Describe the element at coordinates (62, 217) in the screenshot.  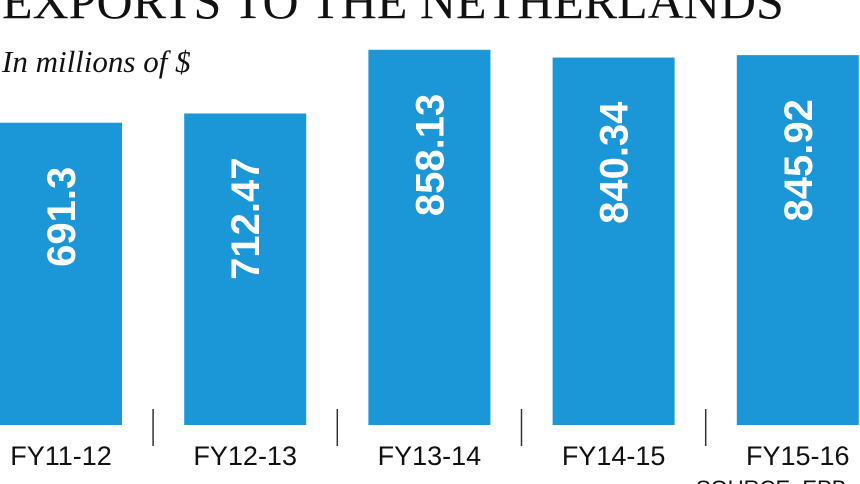
I see `value-label: 691.3` at that location.